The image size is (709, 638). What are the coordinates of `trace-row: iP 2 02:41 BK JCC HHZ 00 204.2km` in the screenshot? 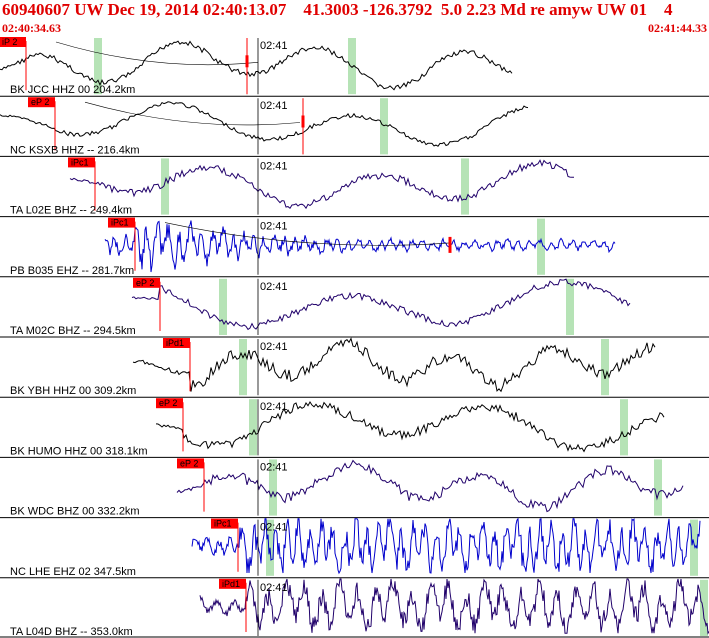 It's located at (256, 66).